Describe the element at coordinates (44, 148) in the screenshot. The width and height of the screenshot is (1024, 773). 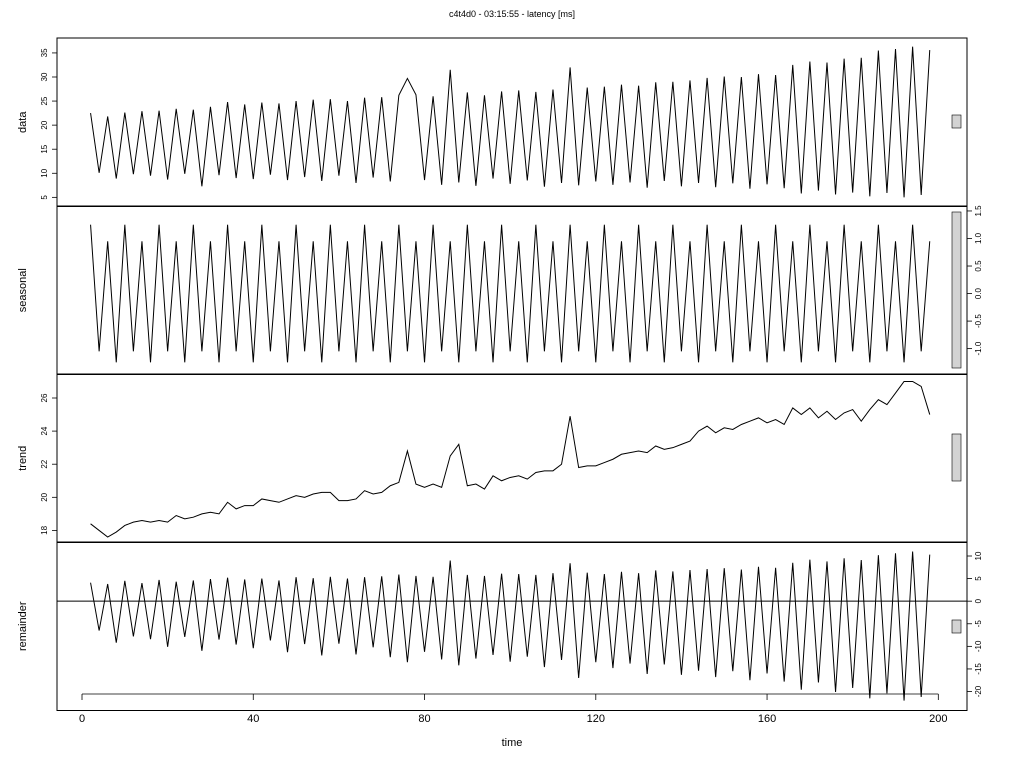
I see `y-tick-label: 15` at that location.